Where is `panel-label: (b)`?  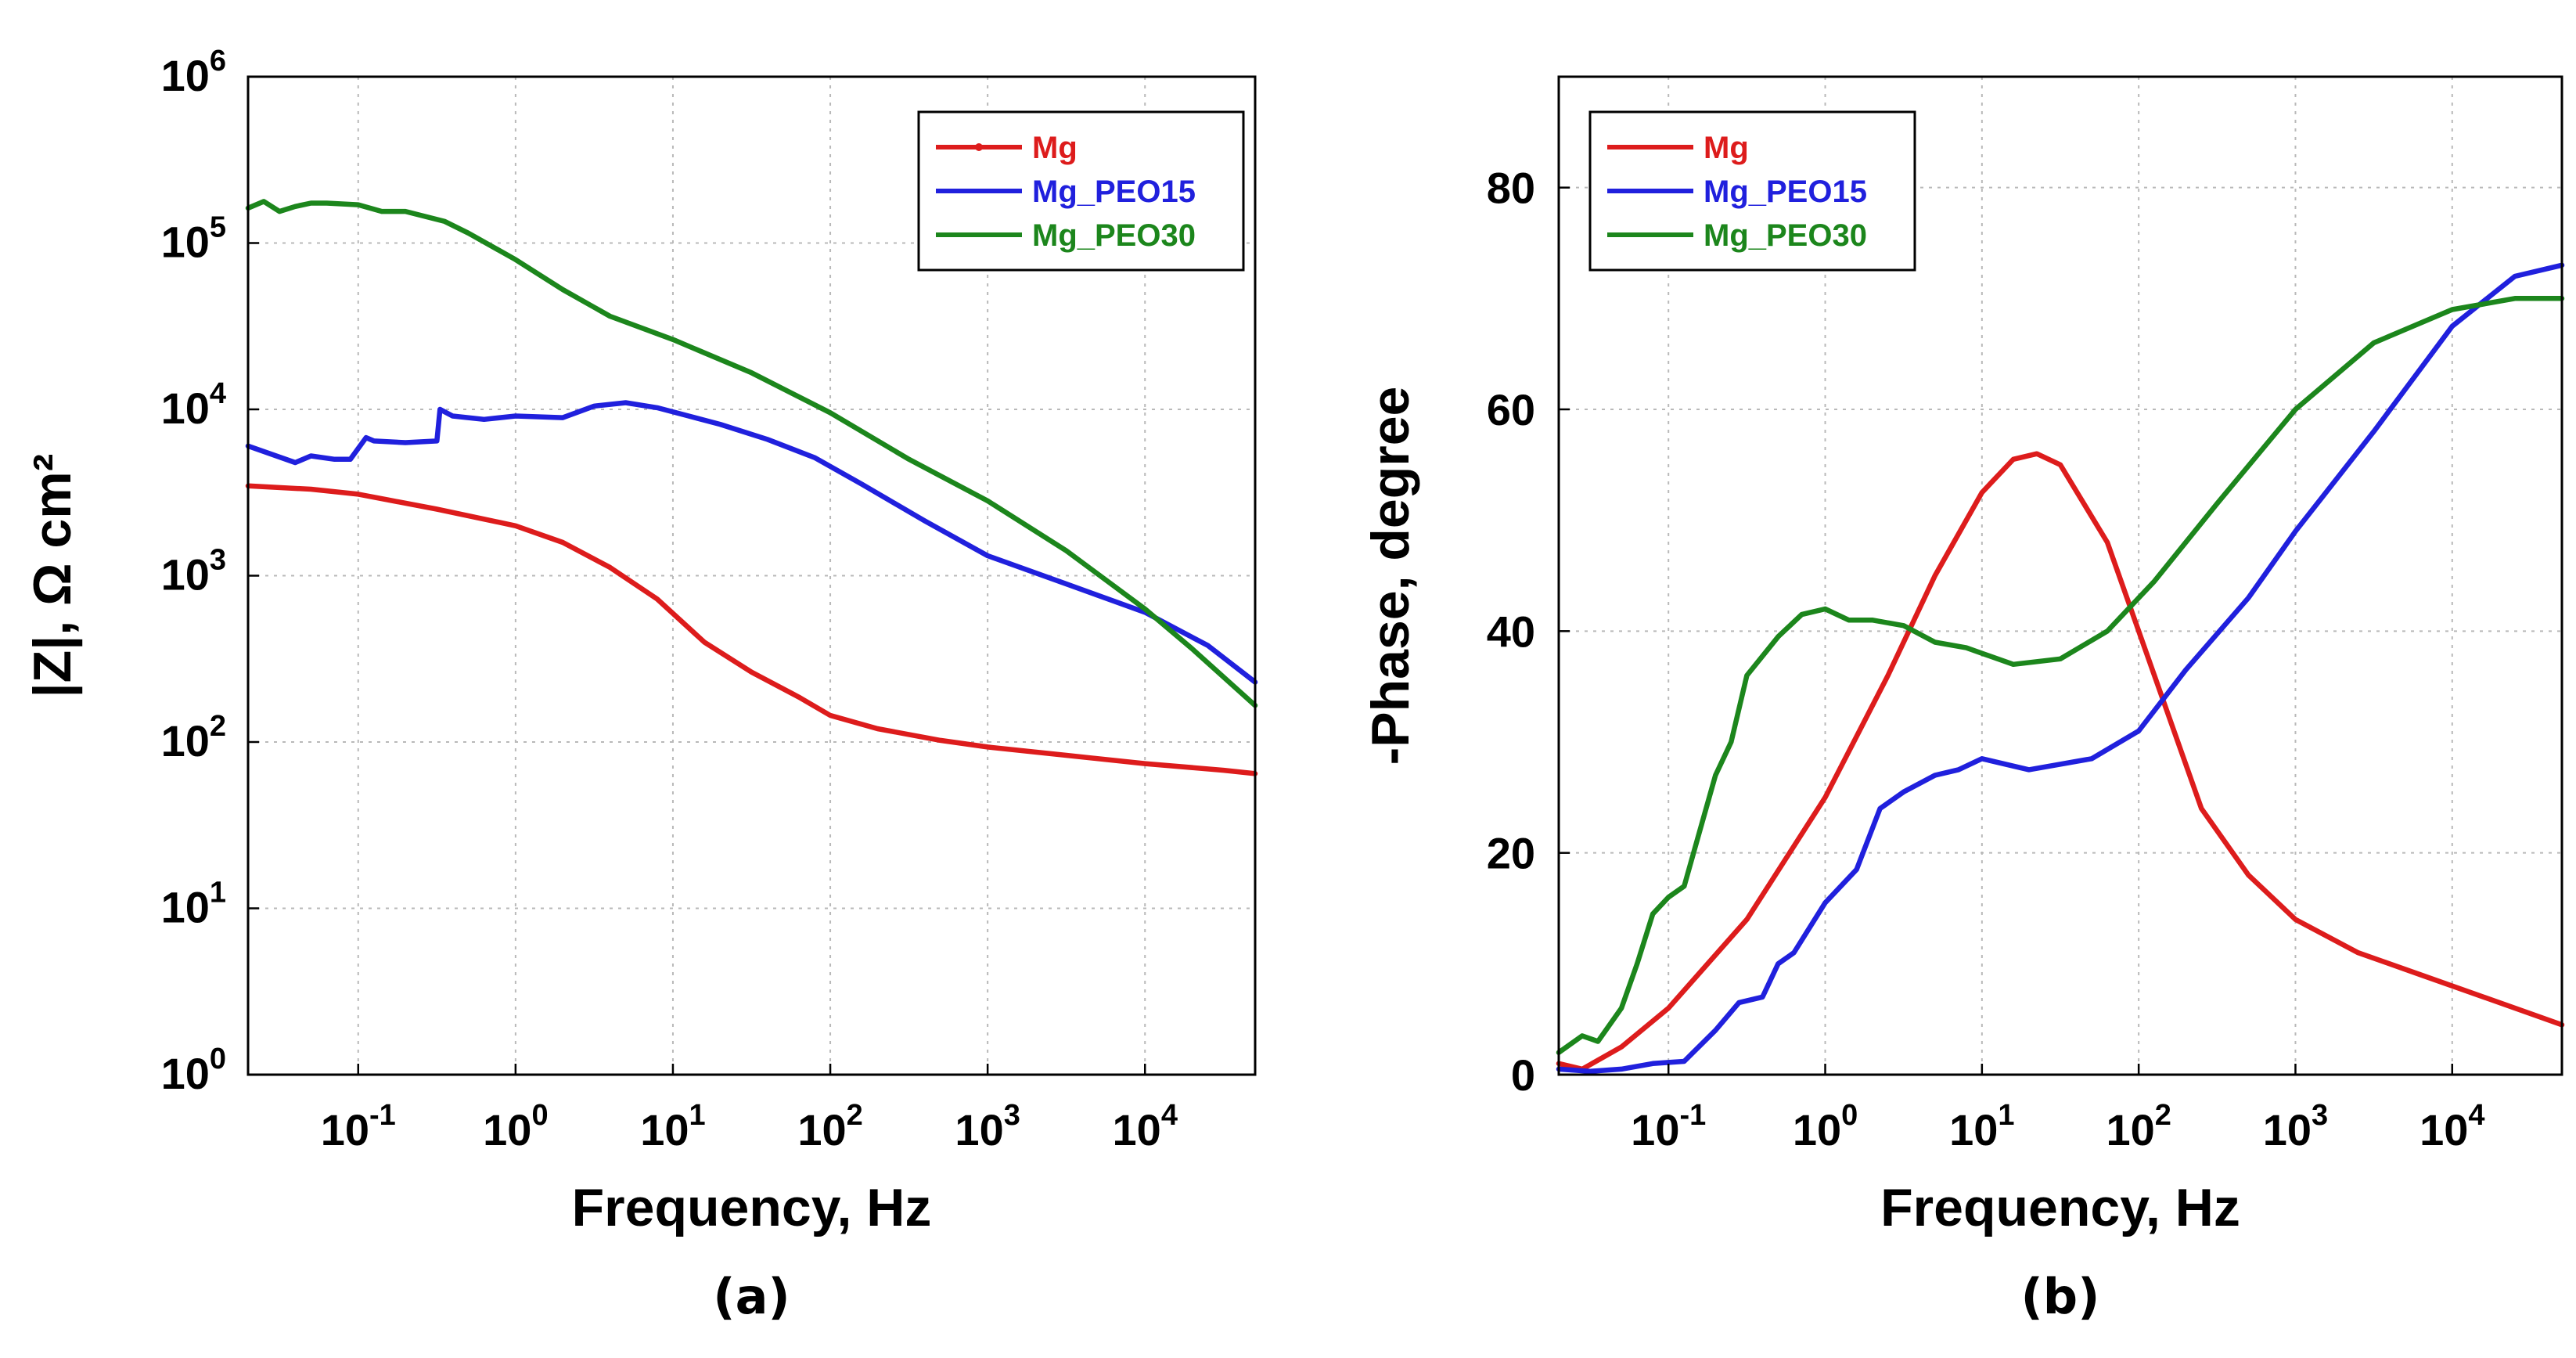 panel-label: (b) is located at coordinates (2059, 1296).